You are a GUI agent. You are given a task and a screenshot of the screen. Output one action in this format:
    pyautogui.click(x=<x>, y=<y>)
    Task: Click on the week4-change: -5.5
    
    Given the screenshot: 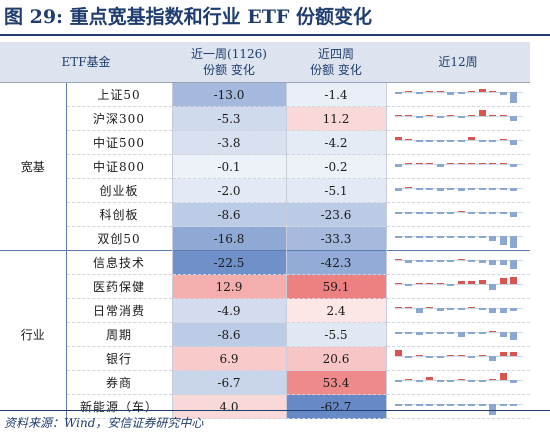 What is the action you would take?
    pyautogui.click(x=335, y=334)
    